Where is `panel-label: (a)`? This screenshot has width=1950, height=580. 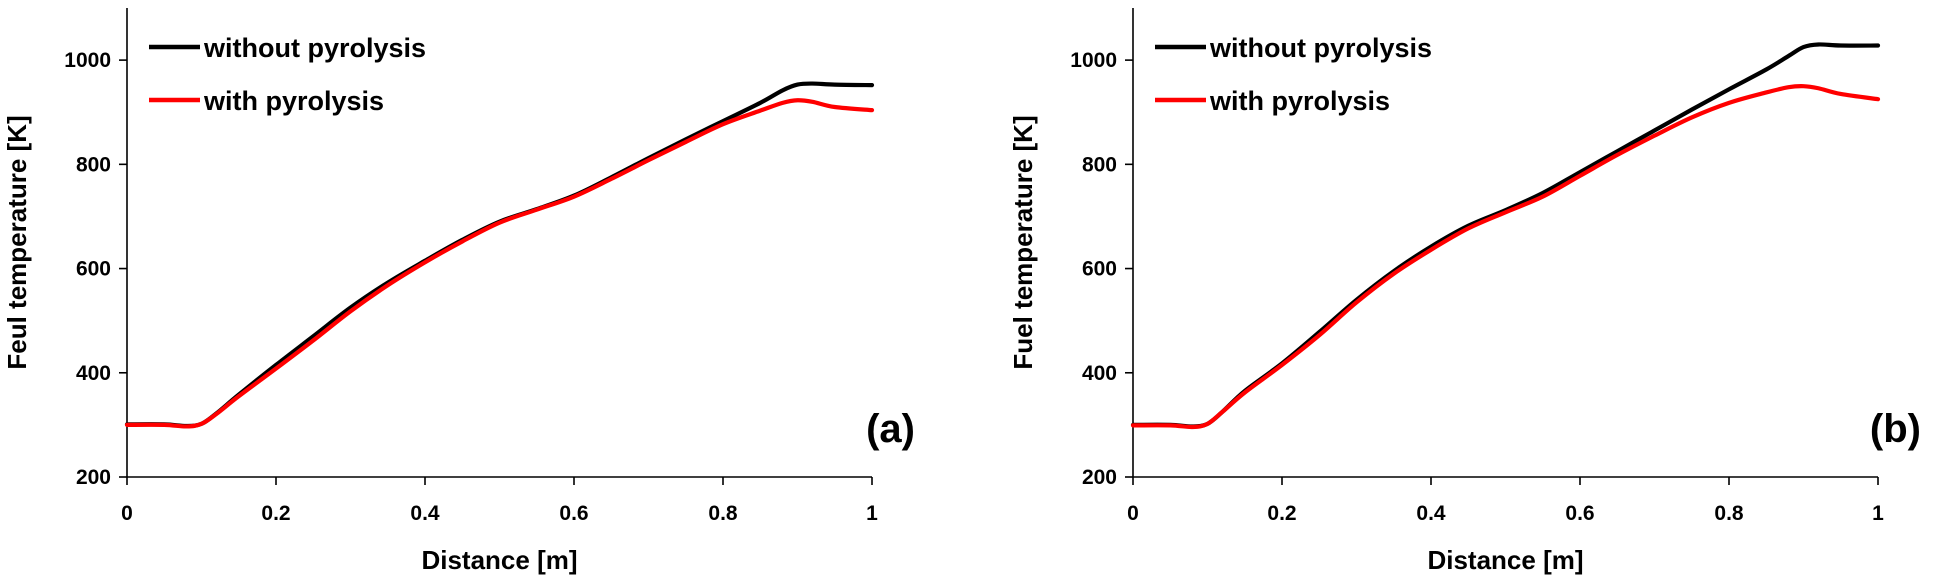 panel-label: (a) is located at coordinates (890, 429).